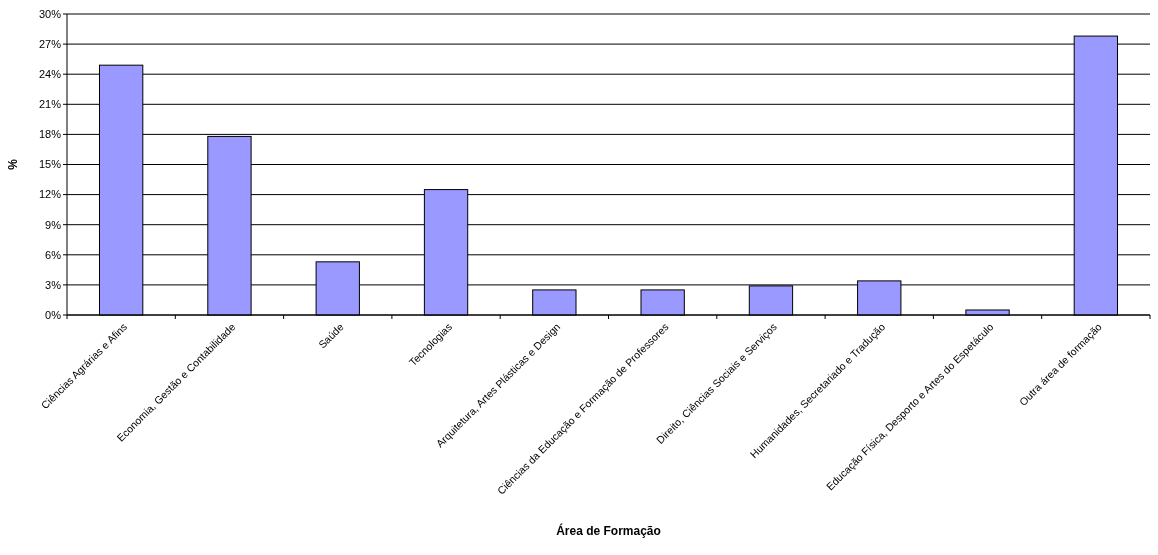 The image size is (1158, 555). Describe the element at coordinates (50, 104) in the screenshot. I see `y-tick-label: 21%` at that location.